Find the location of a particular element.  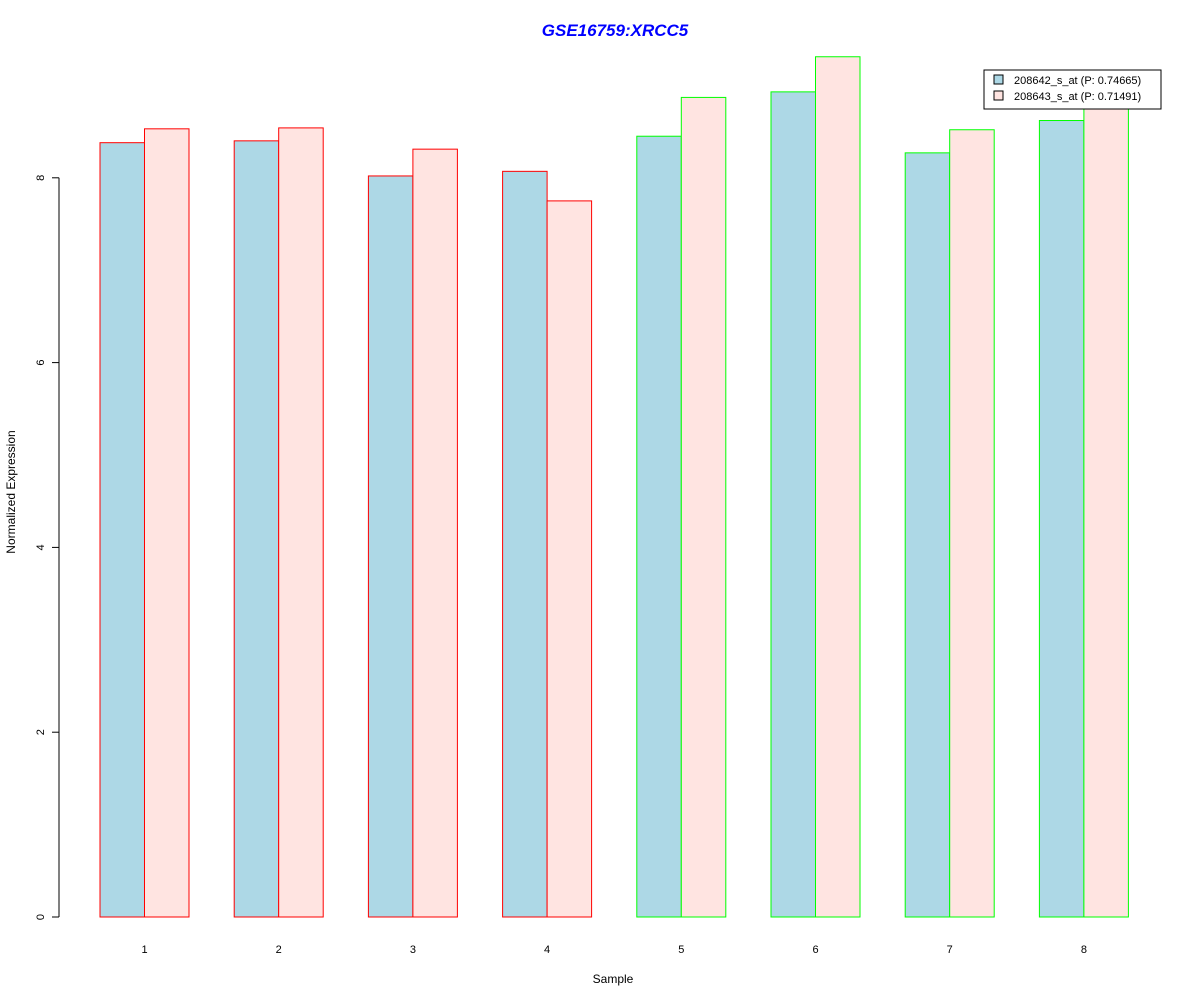

y-tick-label: 6 is located at coordinates (41, 363).